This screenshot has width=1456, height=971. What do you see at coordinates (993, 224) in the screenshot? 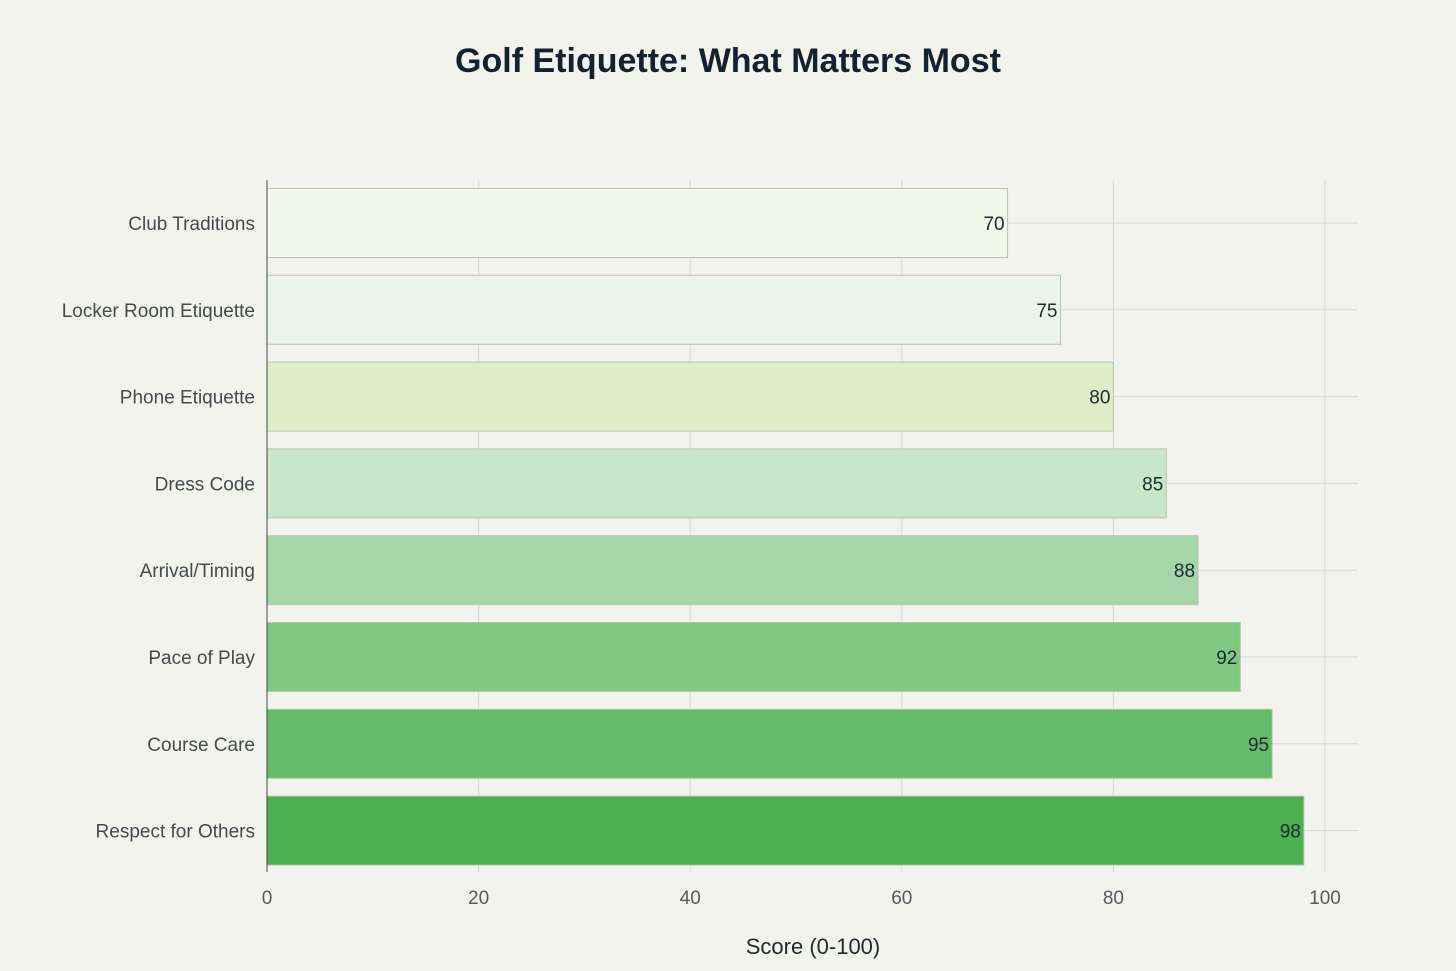
I see `value-label: 70` at bounding box center [993, 224].